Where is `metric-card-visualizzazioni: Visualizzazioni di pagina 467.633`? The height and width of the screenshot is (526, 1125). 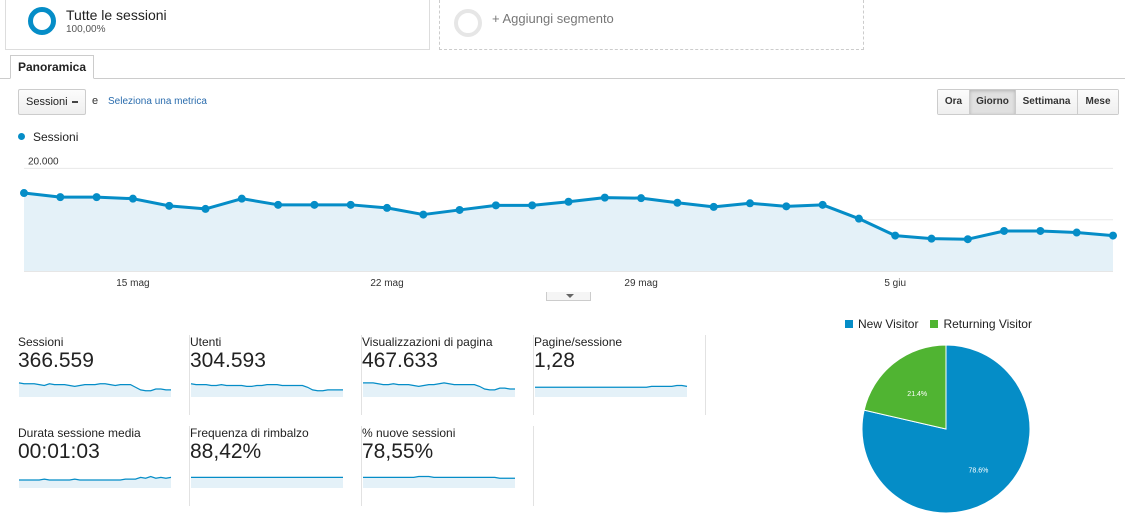
metric-card-visualizzazioni: Visualizzazioni di pagina 467.633 is located at coordinates (448, 375).